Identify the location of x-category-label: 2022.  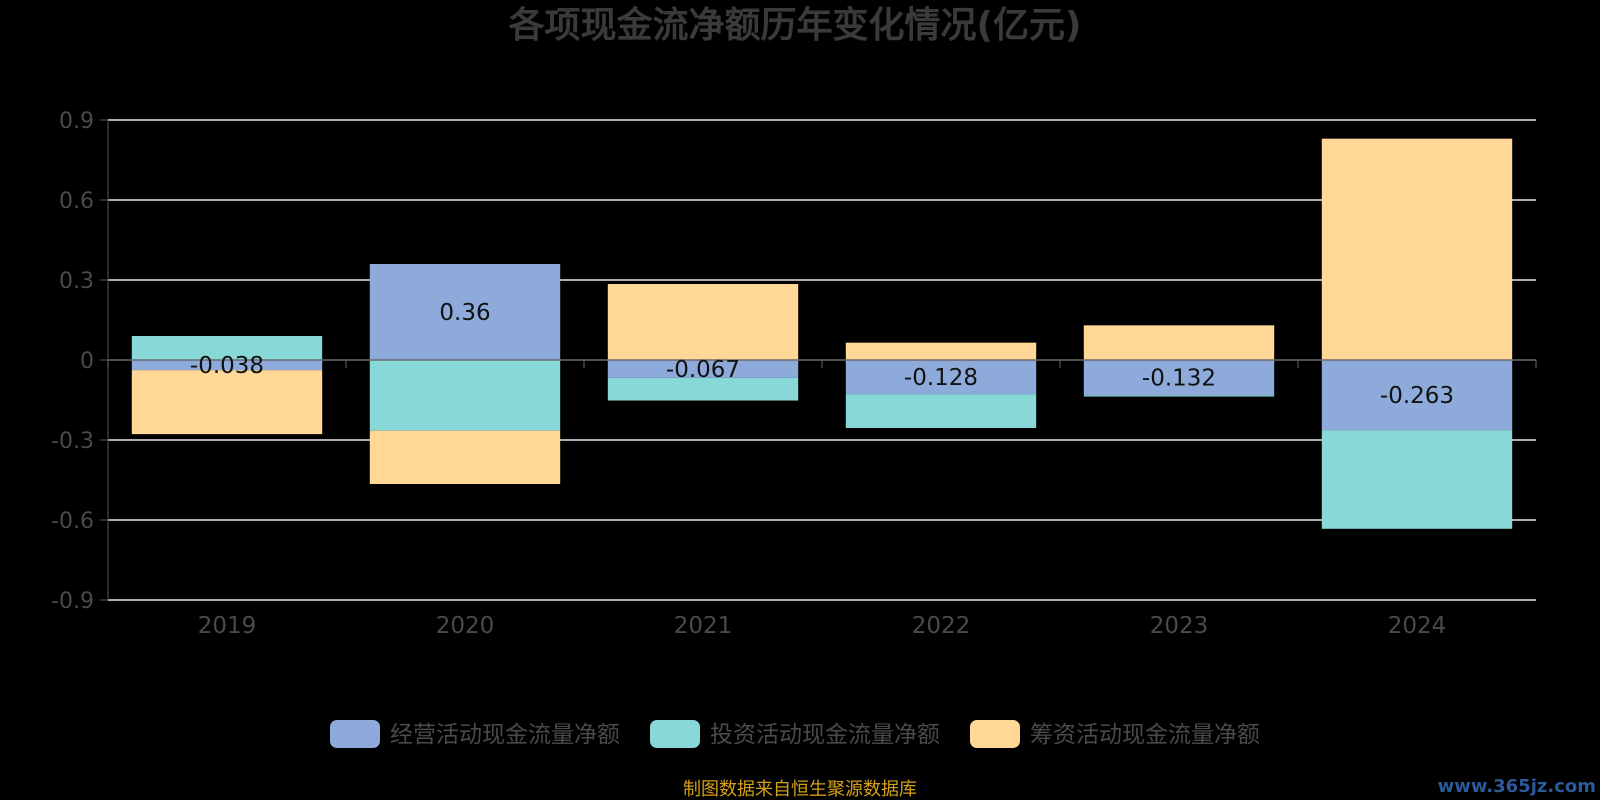
(941, 626).